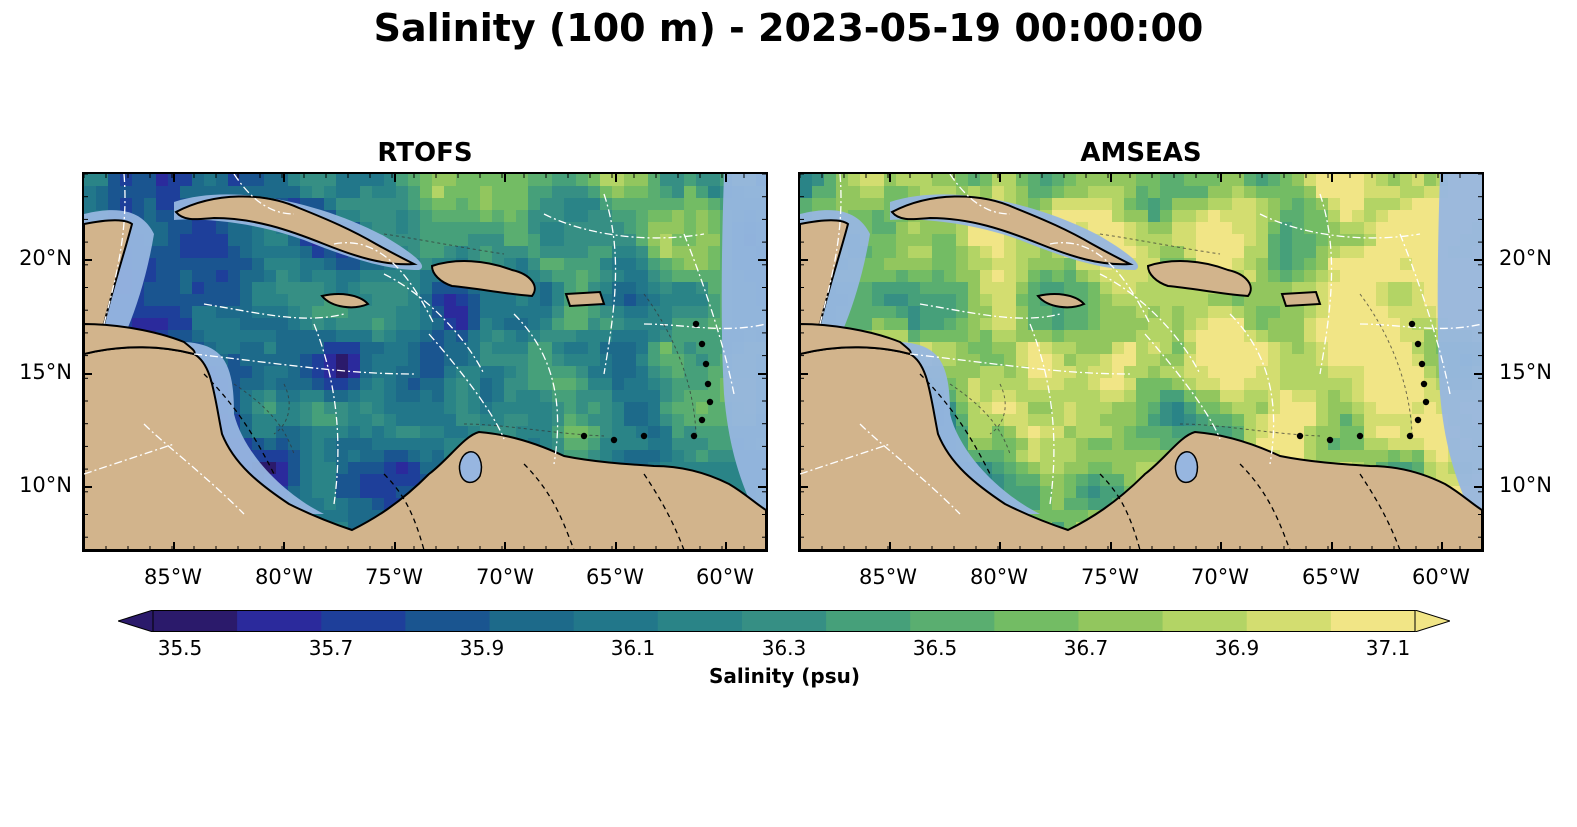 This screenshot has height=827, width=1577. What do you see at coordinates (1386, 364) in the screenshot?
I see `bathymetry-contour` at bounding box center [1386, 364].